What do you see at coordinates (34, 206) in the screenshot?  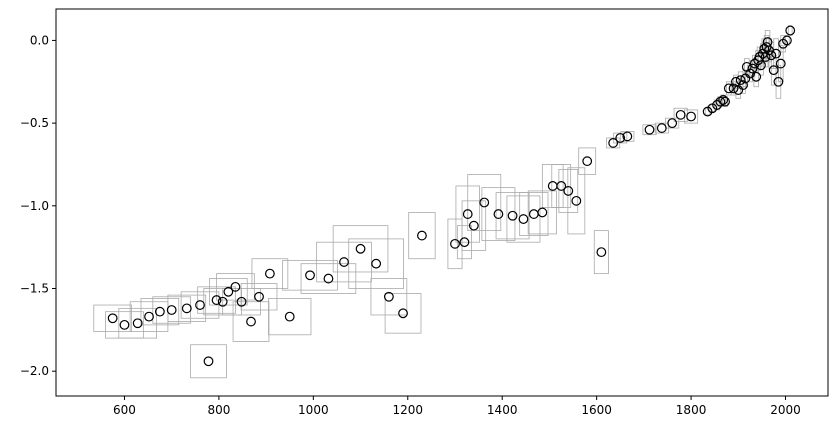 I see `y-tick-label: −1.0` at bounding box center [34, 206].